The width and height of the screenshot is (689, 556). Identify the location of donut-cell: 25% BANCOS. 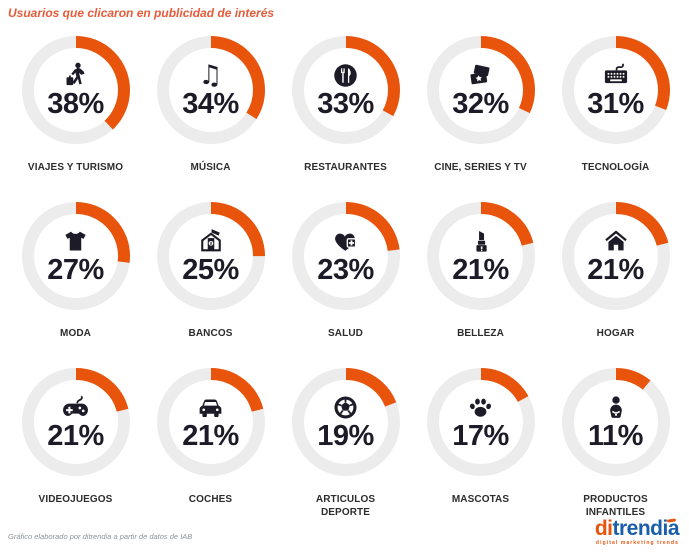
(210, 277).